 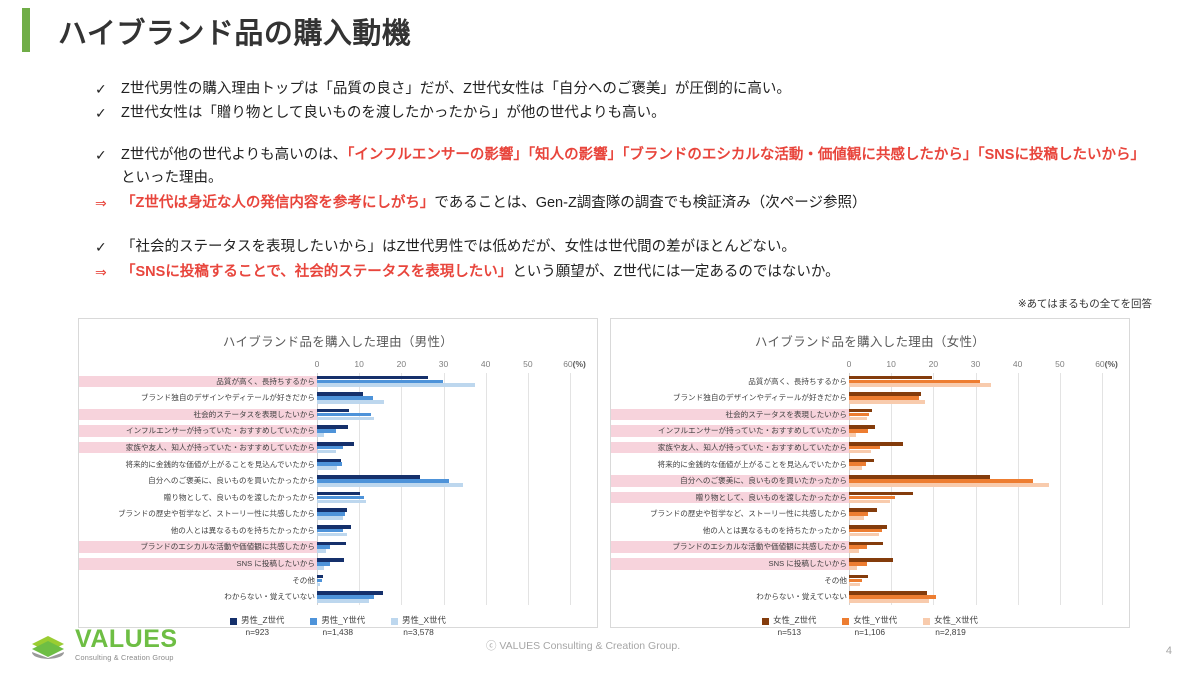 What do you see at coordinates (730, 447) in the screenshot?
I see `category-label: 家族や友人、知人が持っていた・おすすめしていたから` at bounding box center [730, 447].